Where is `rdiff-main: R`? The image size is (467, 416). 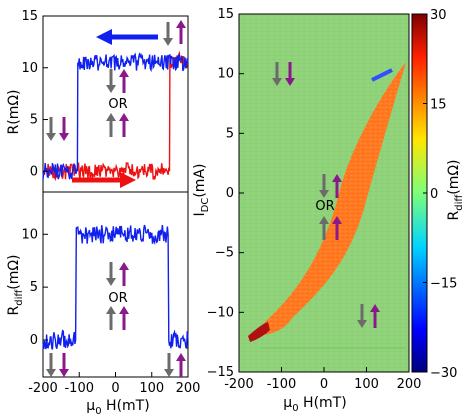 rdiff-main: R is located at coordinates (14, 311).